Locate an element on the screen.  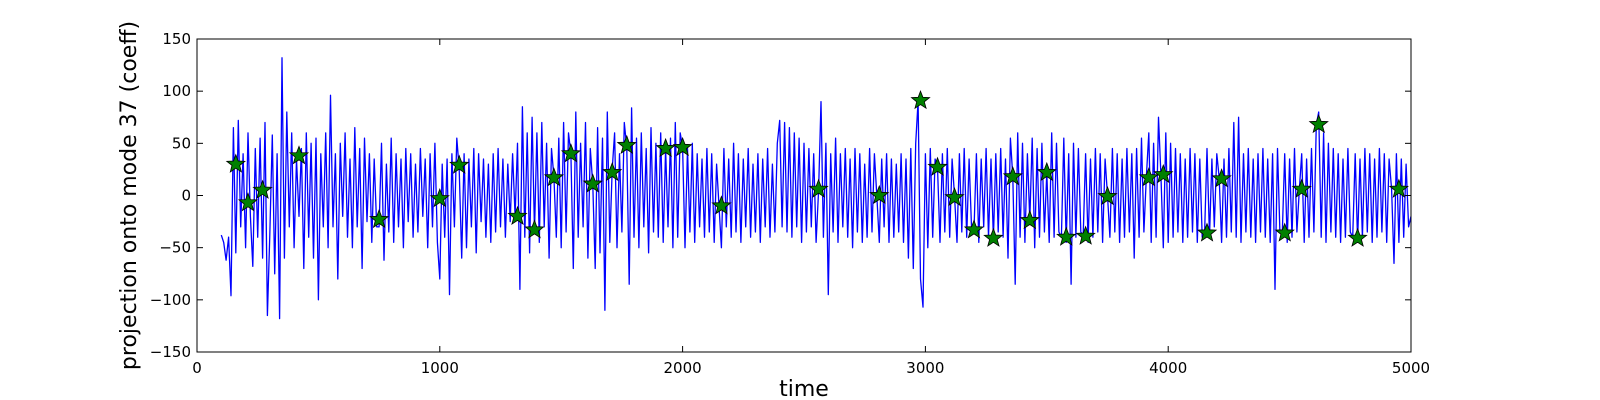
y-tick-label: −100 is located at coordinates (170, 300).